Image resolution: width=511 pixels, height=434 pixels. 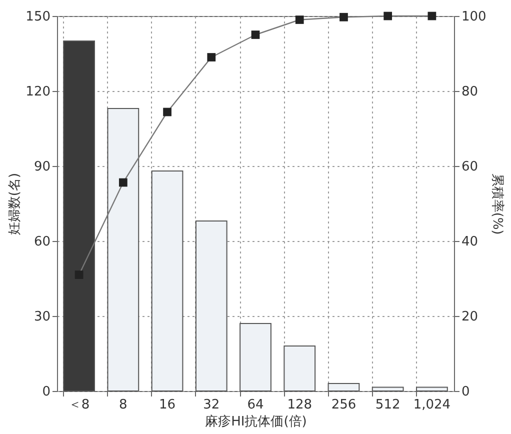 What do you see at coordinates (123, 405) in the screenshot?
I see `x-tick-label: 8` at bounding box center [123, 405].